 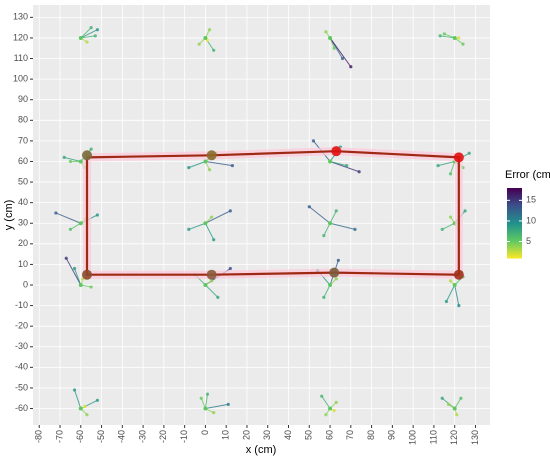 I want to click on legend-title: Error (cm), so click(x=527, y=175).